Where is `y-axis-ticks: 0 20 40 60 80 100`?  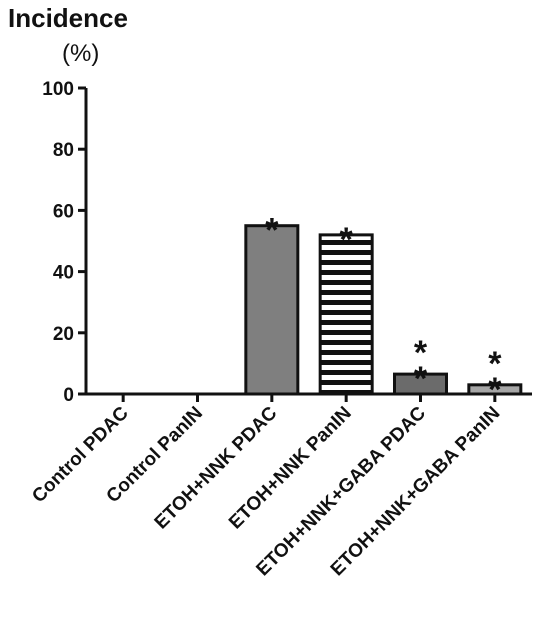 y-axis-ticks: 0 20 40 60 80 100 is located at coordinates (64, 242).